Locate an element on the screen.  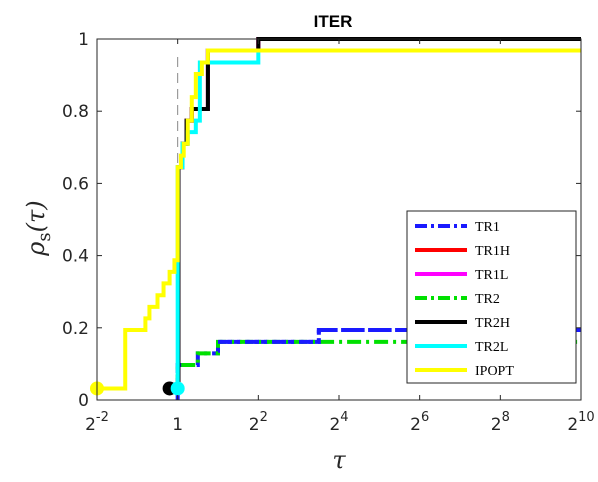
legend-label-tr2: TR2 is located at coordinates (487, 299).